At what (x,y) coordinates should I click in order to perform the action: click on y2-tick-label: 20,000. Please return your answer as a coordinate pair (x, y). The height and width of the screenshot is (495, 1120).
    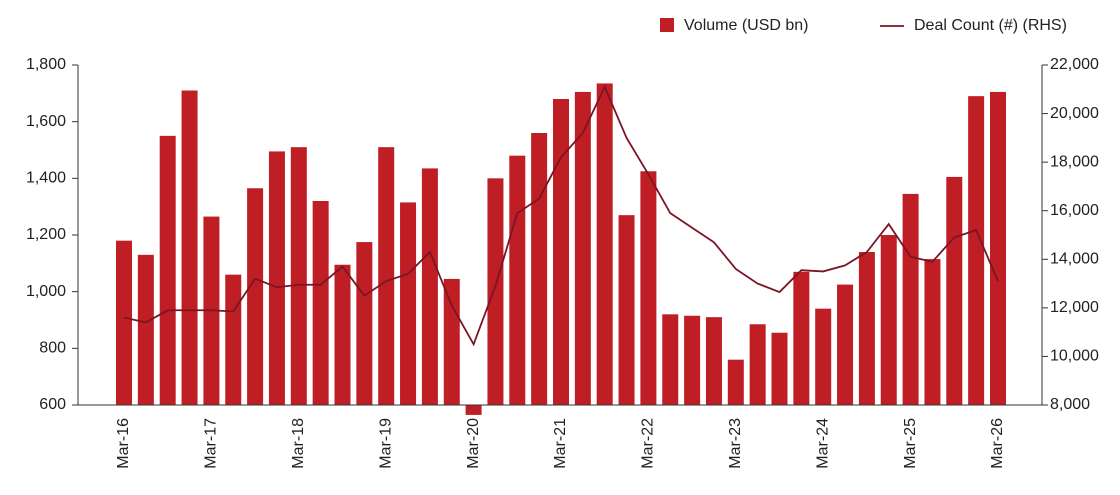
    Looking at the image, I should click on (1074, 113).